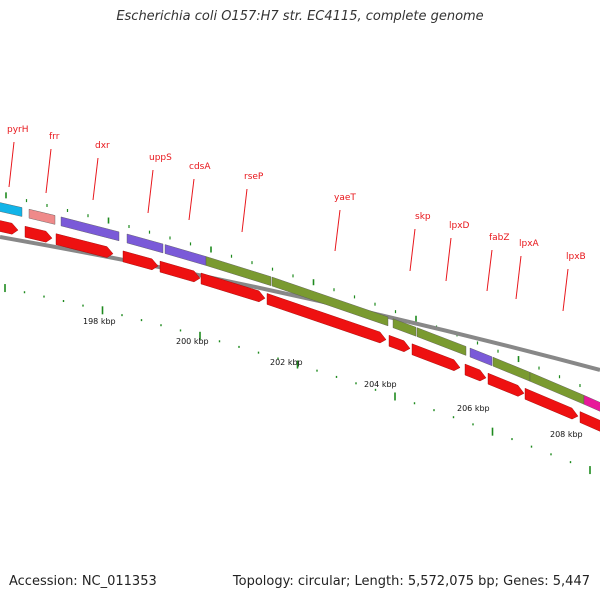  What do you see at coordinates (11, 209) in the screenshot?
I see `cyan-feature-band` at bounding box center [11, 209].